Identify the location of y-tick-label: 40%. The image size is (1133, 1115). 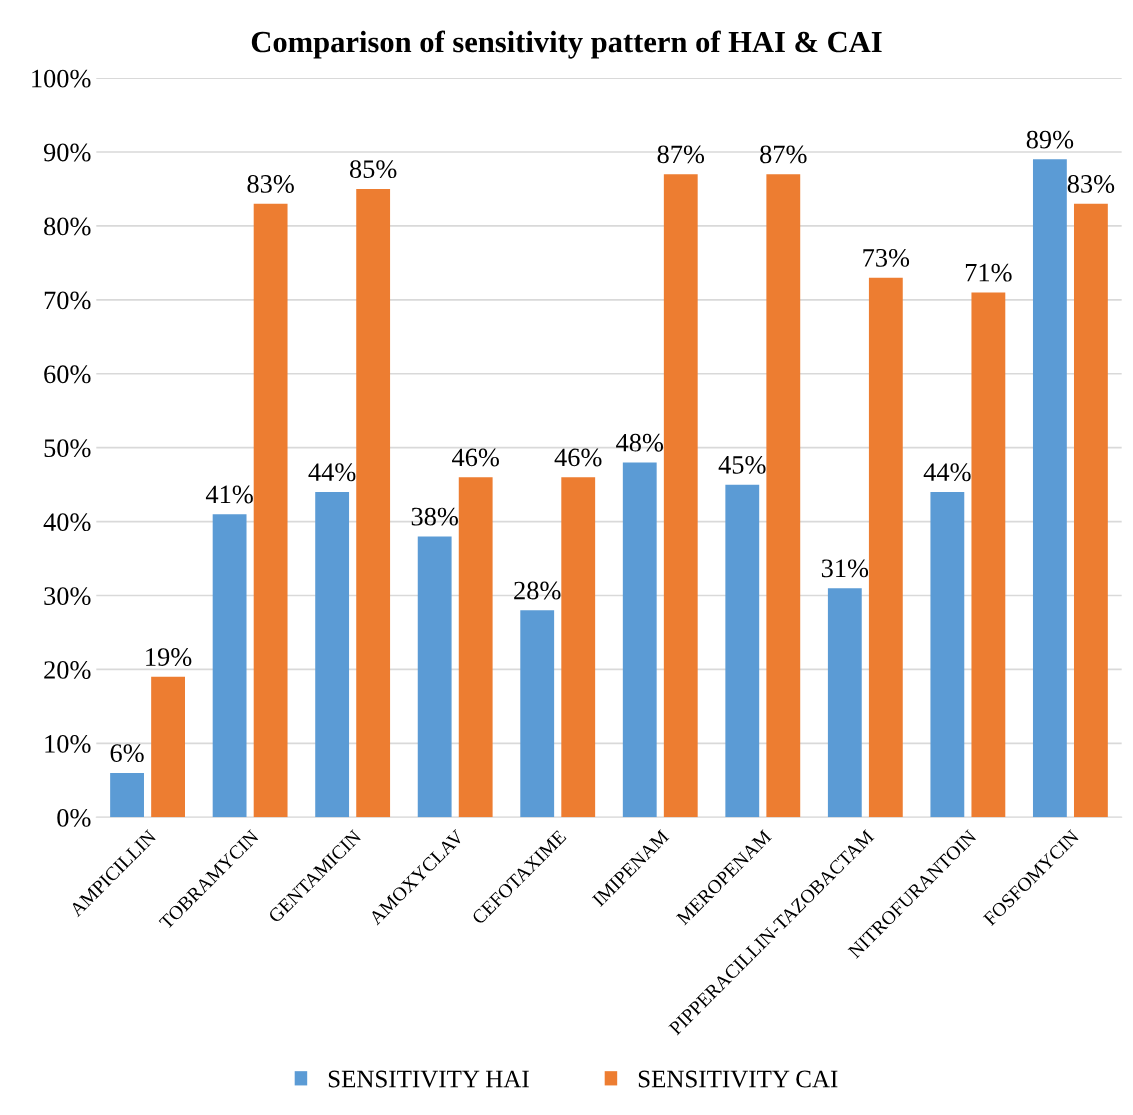
(67, 522).